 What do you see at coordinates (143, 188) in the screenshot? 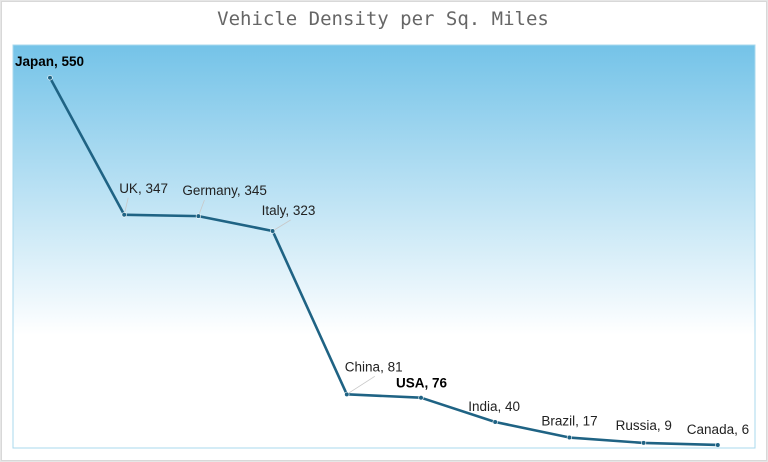
I see `data-label-uk: UK, 347` at bounding box center [143, 188].